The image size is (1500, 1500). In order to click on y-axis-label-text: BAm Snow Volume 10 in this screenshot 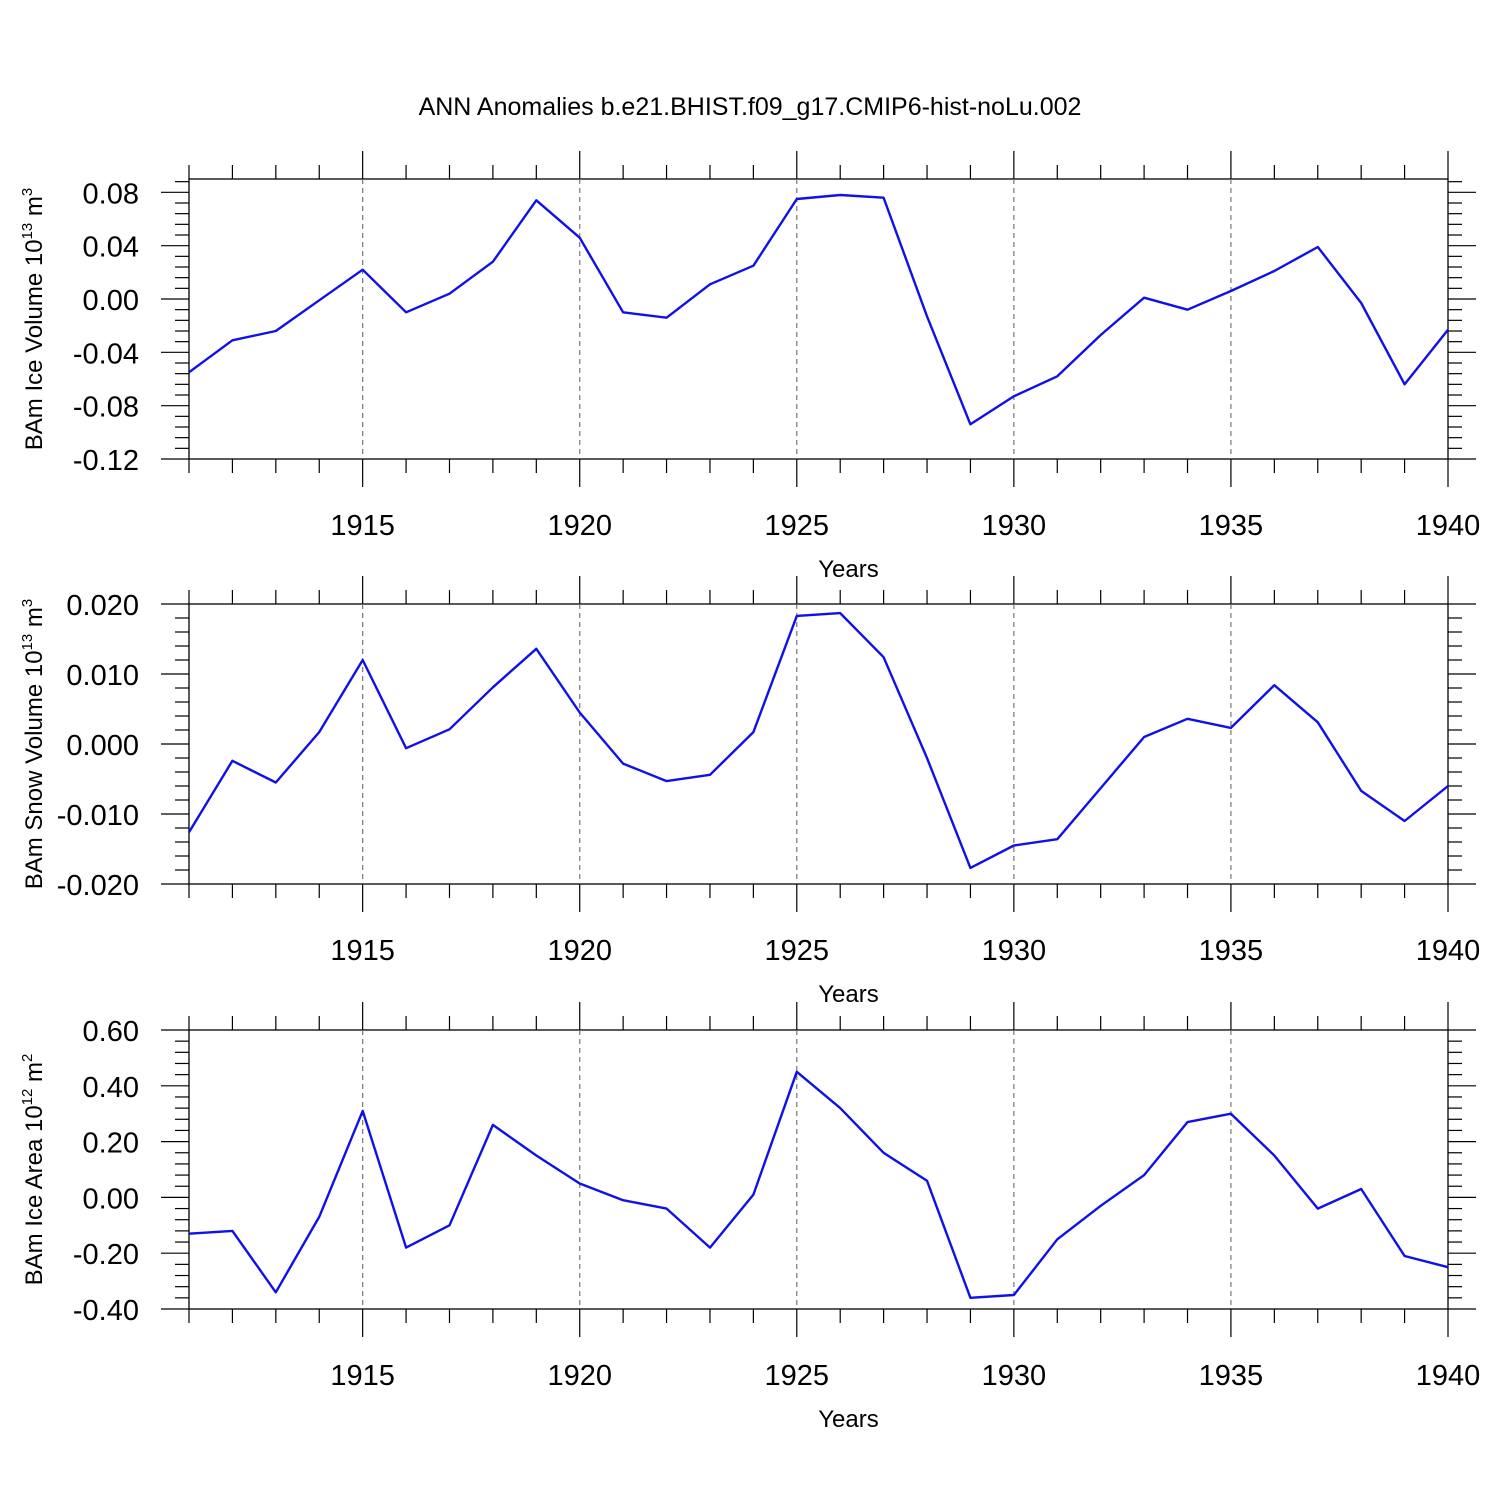, I will do `click(34, 769)`.